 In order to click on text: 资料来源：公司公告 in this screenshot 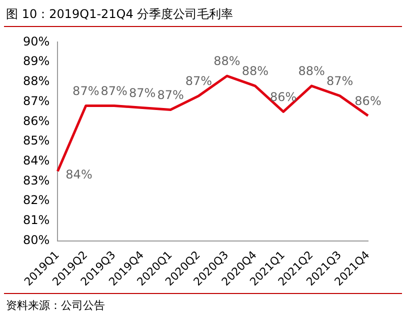, I will do `click(55, 305)`.